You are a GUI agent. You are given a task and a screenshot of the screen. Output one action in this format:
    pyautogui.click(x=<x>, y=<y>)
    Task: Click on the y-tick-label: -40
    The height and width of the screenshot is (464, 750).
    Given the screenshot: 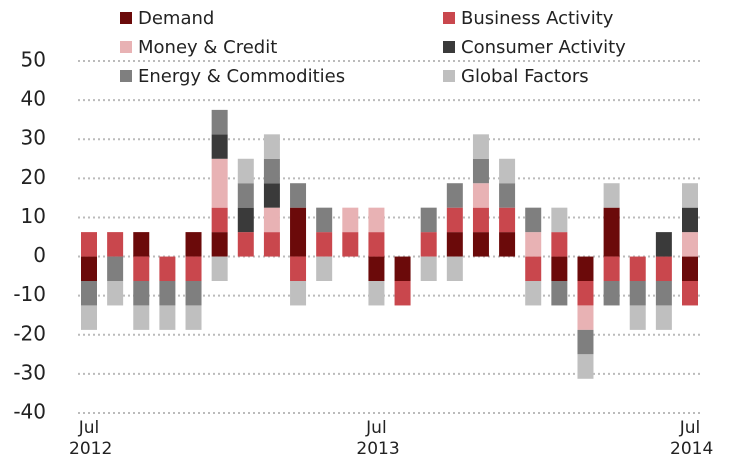 What is the action you would take?
    pyautogui.click(x=29, y=412)
    